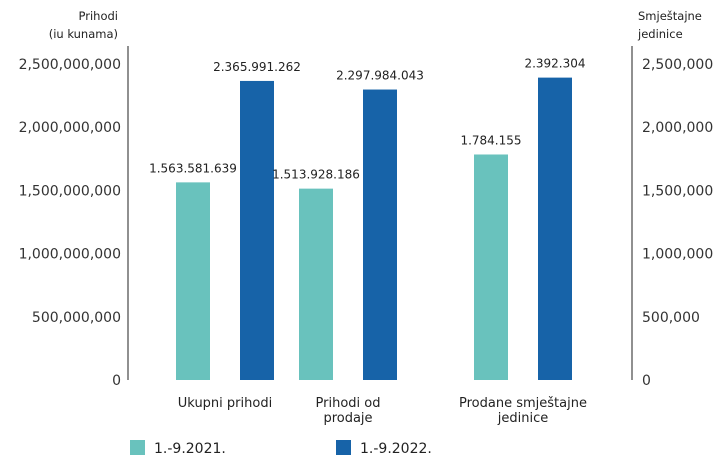 This screenshot has width=717, height=458. I want to click on right-tick-label: 1,500,000, so click(677, 191).